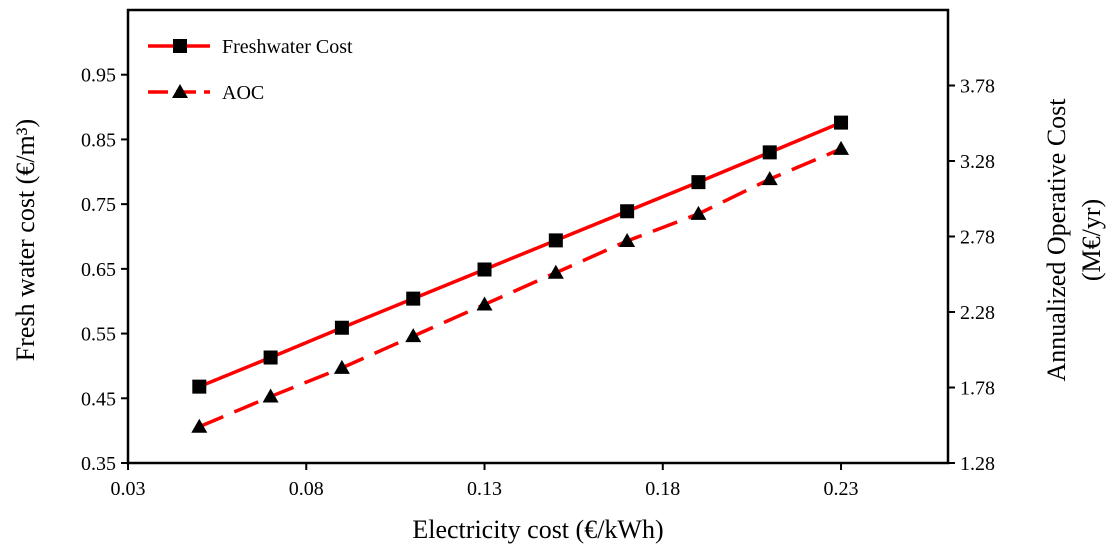 The image size is (1116, 551). Describe the element at coordinates (484, 489) in the screenshot. I see `x-tick-label: 0.13` at that location.